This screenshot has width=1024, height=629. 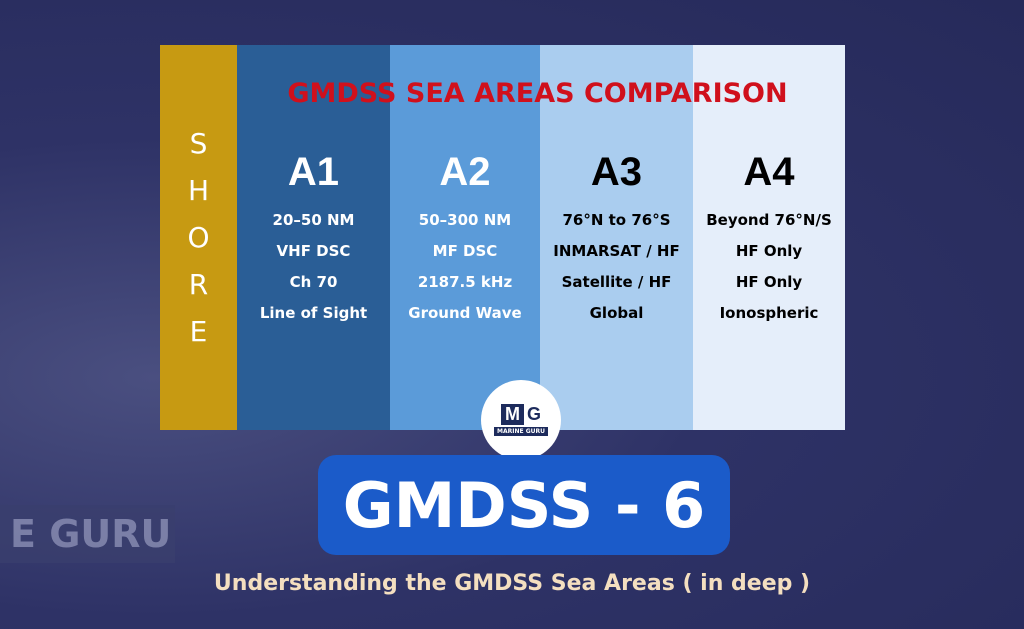 I want to click on area-line: 50–300 NM, so click(x=465, y=220).